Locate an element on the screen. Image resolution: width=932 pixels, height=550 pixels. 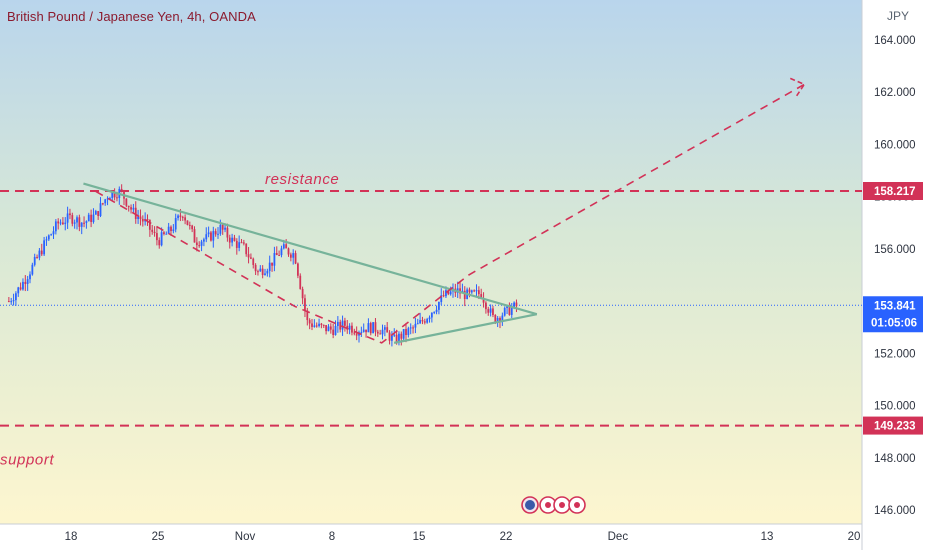
x-tick-label: 15 is located at coordinates (419, 537).